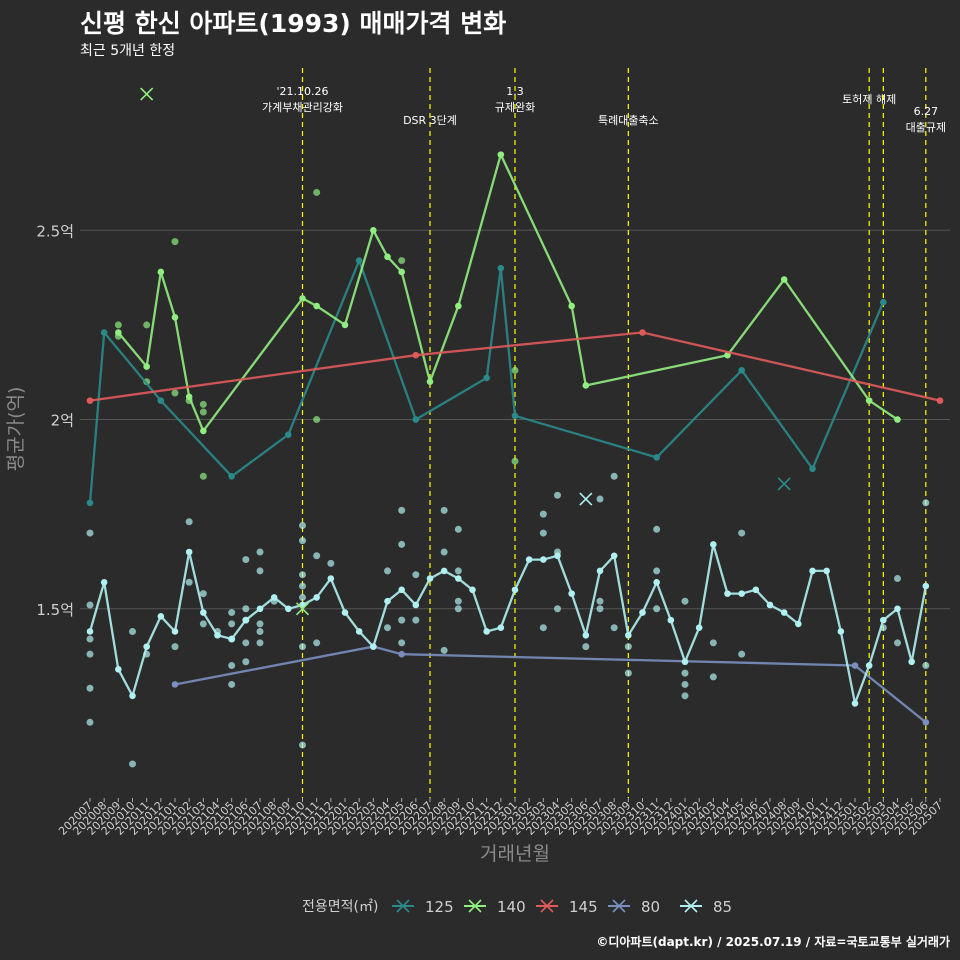 This screenshot has height=960, width=960. Describe the element at coordinates (515, 854) in the screenshot. I see `x-axis-label: 거래년월` at that location.